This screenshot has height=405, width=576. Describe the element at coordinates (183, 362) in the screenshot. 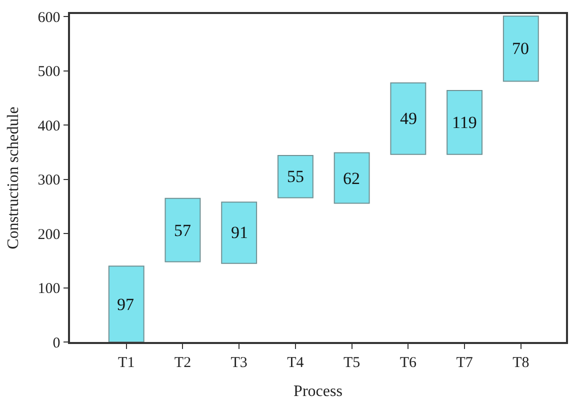

I see `x-tick-label: T2` at that location.